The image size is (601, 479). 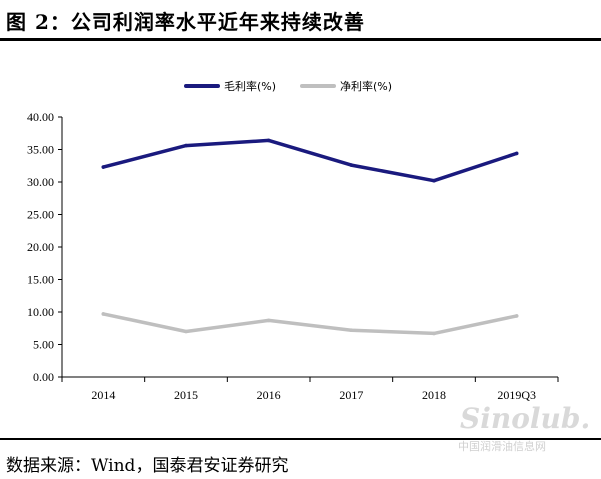 What do you see at coordinates (525, 418) in the screenshot?
I see `watermark-brand: Sinolub.com` at bounding box center [525, 418].